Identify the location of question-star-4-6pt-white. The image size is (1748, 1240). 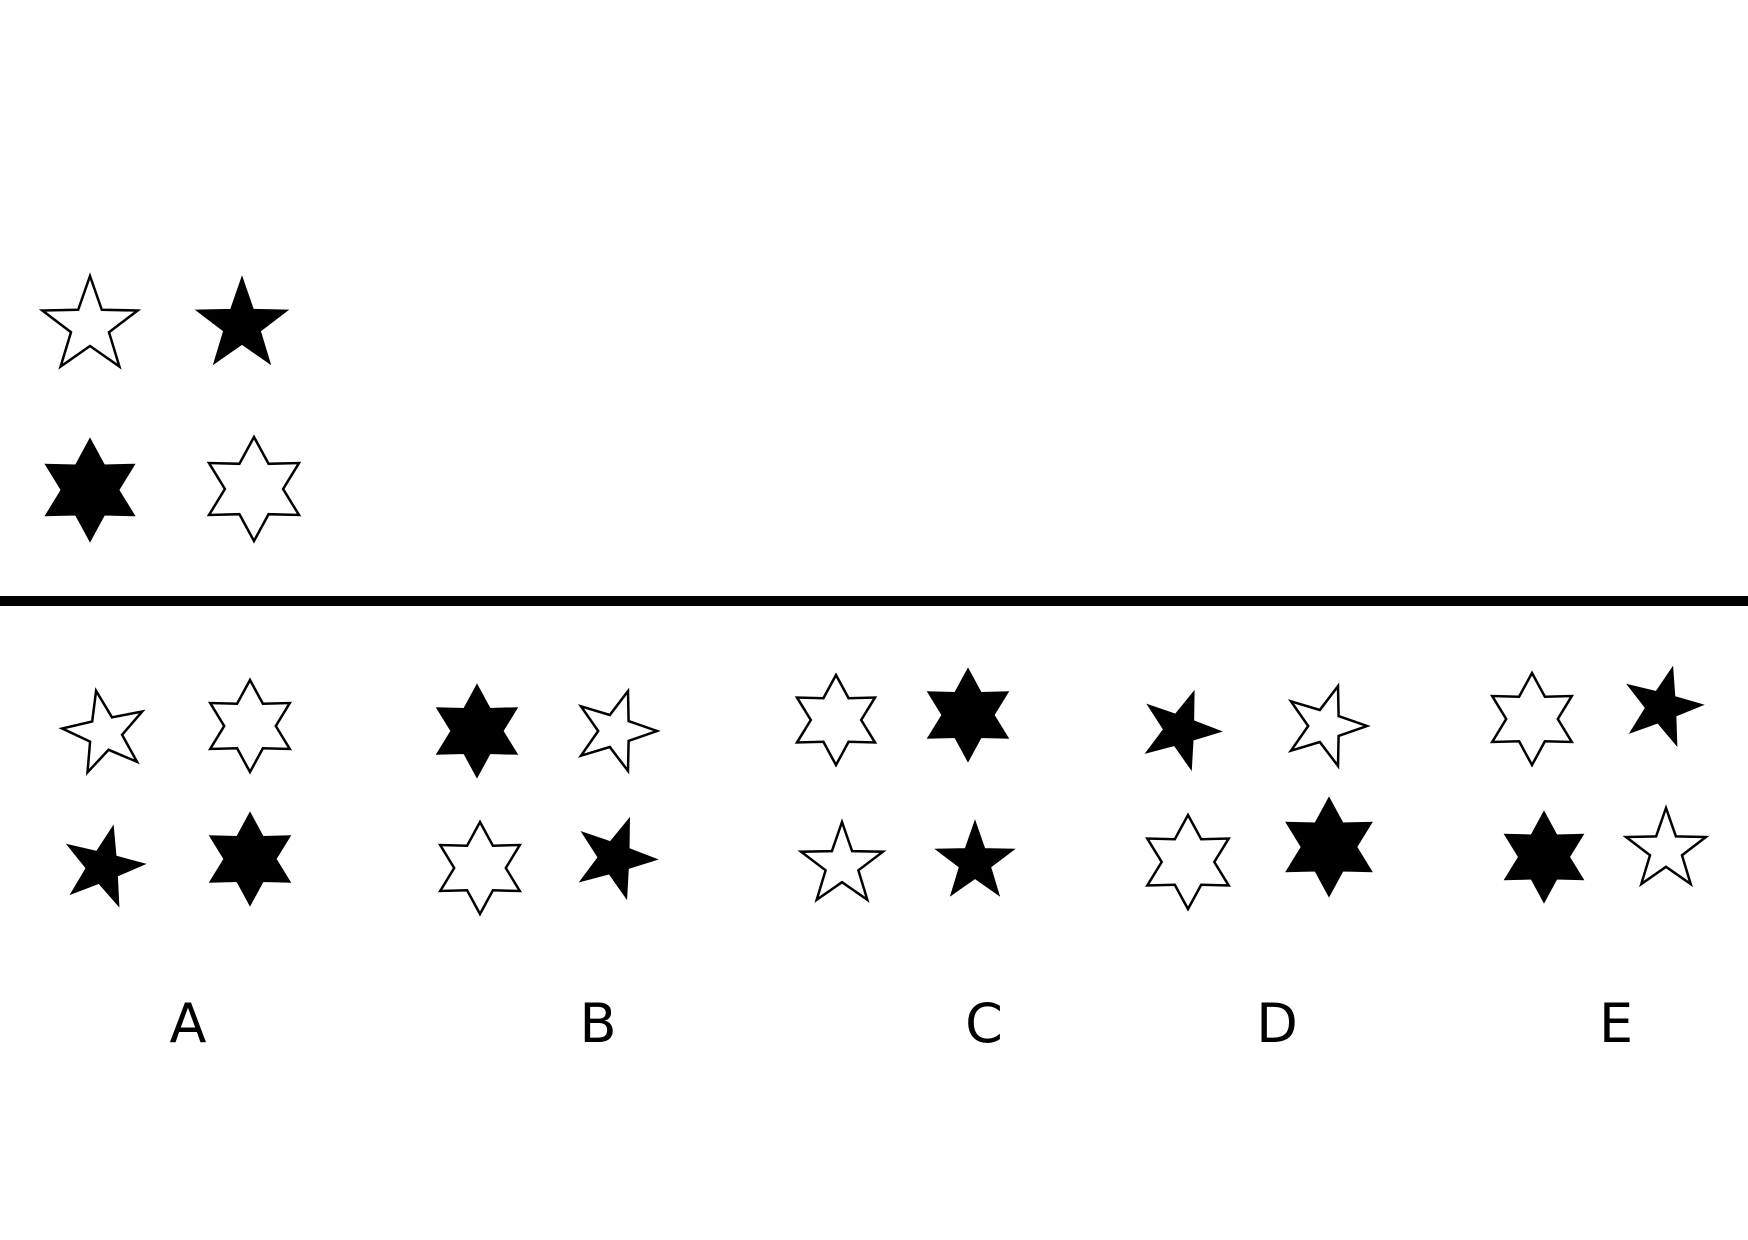
(254, 489).